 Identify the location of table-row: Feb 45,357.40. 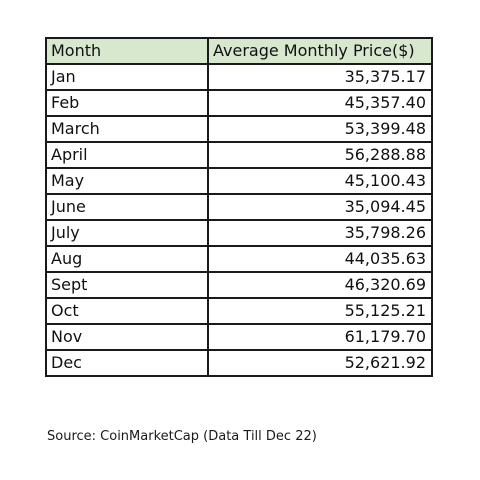
(239, 103).